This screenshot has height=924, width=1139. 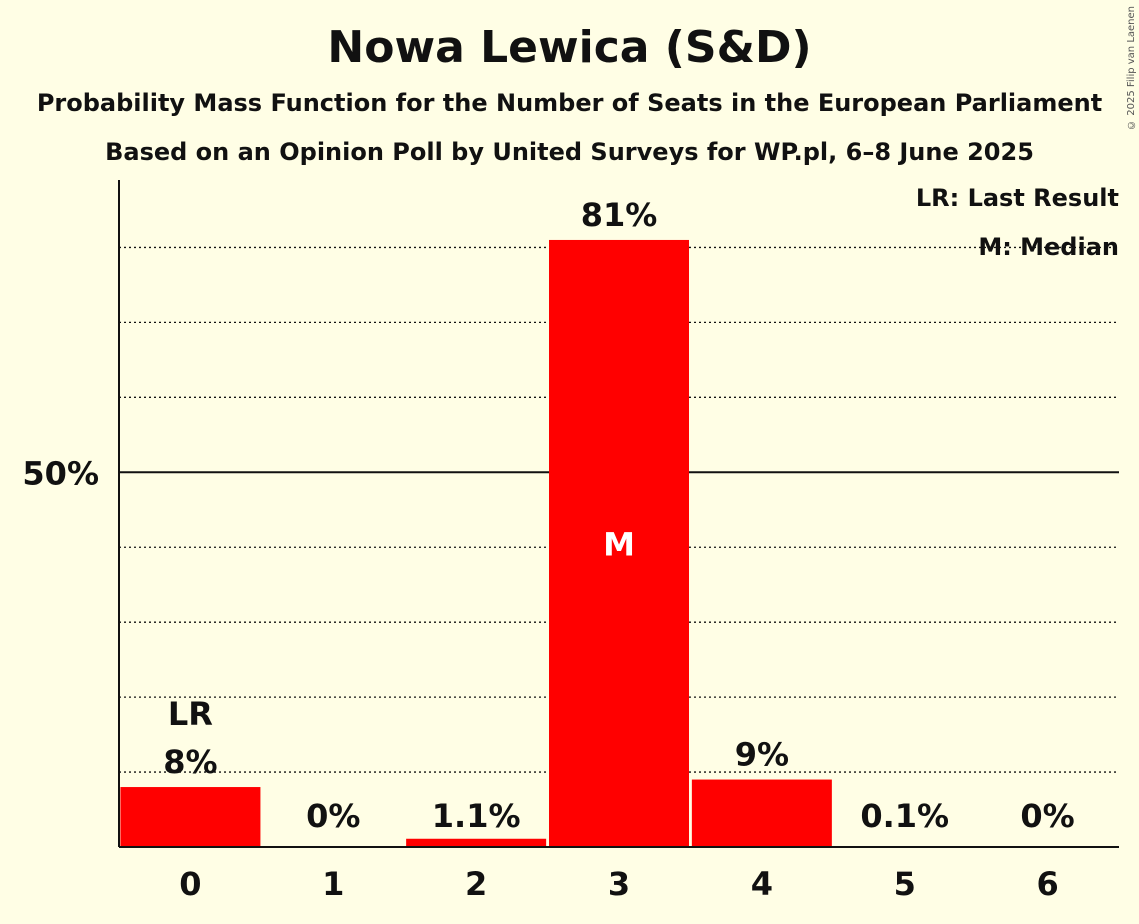 What do you see at coordinates (904, 816) in the screenshot?
I see `value-label-5: 0.1%` at bounding box center [904, 816].